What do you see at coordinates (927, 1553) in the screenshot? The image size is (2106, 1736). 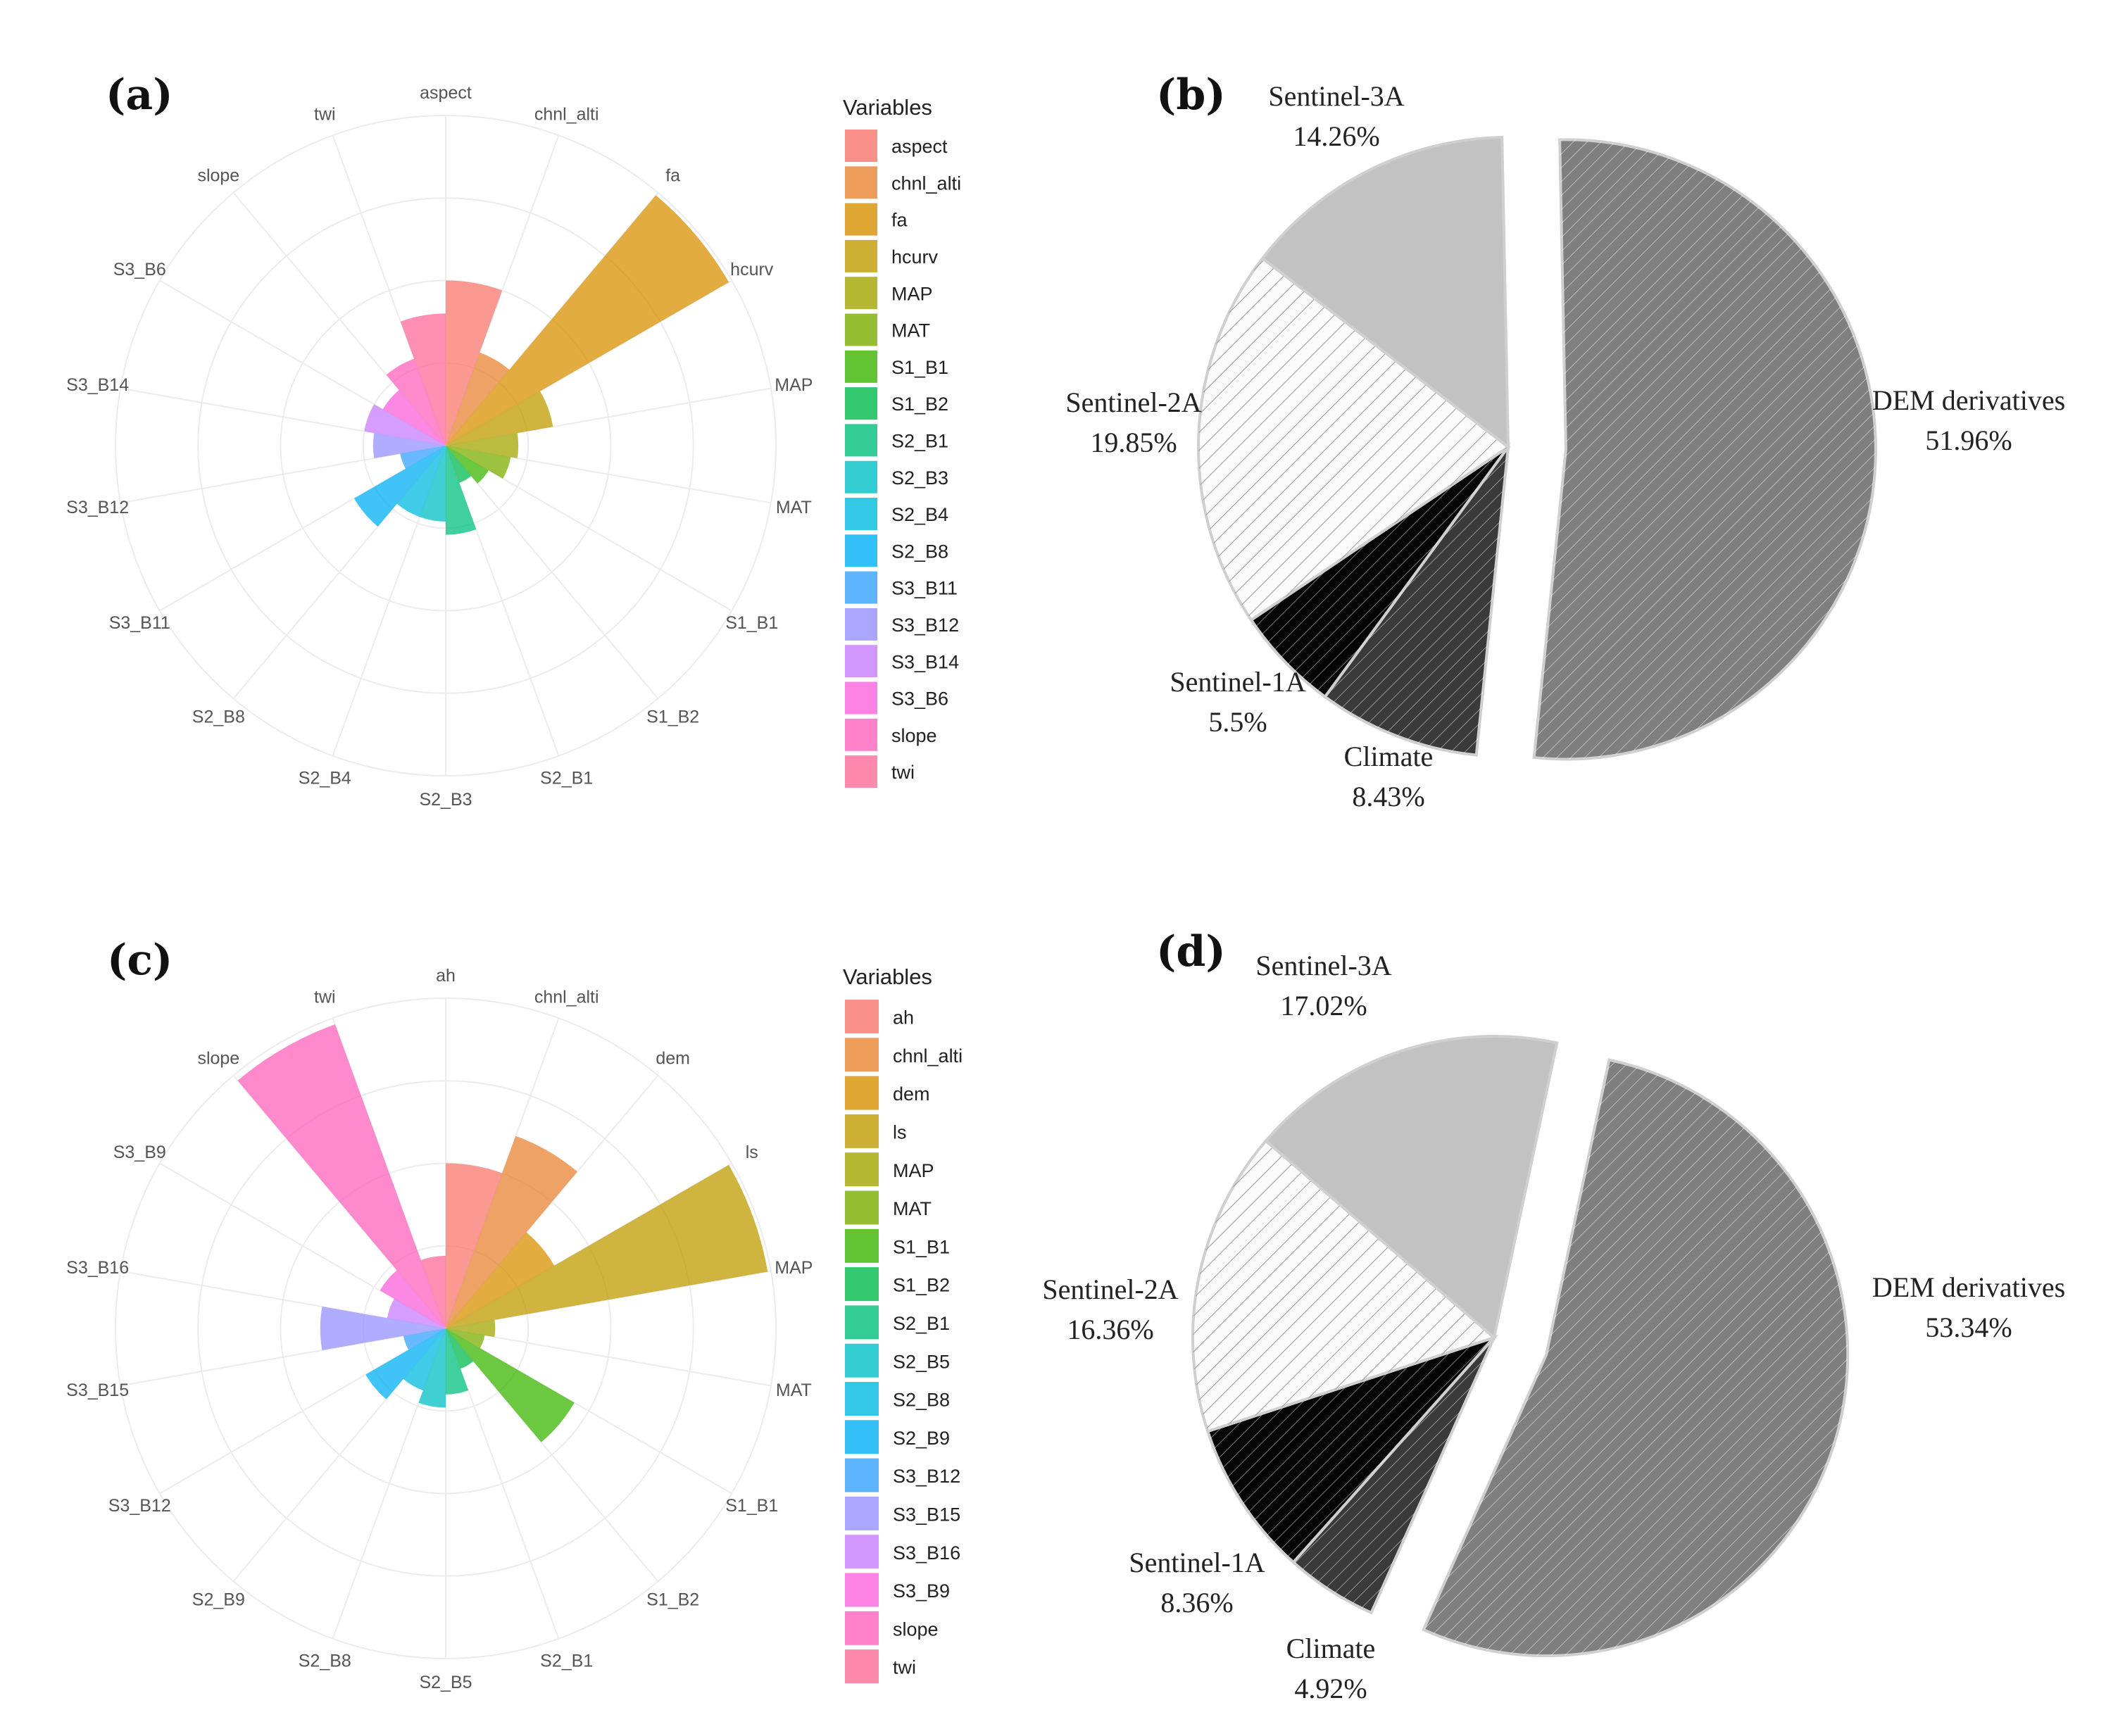 I see `legend-label: S3_B16` at bounding box center [927, 1553].